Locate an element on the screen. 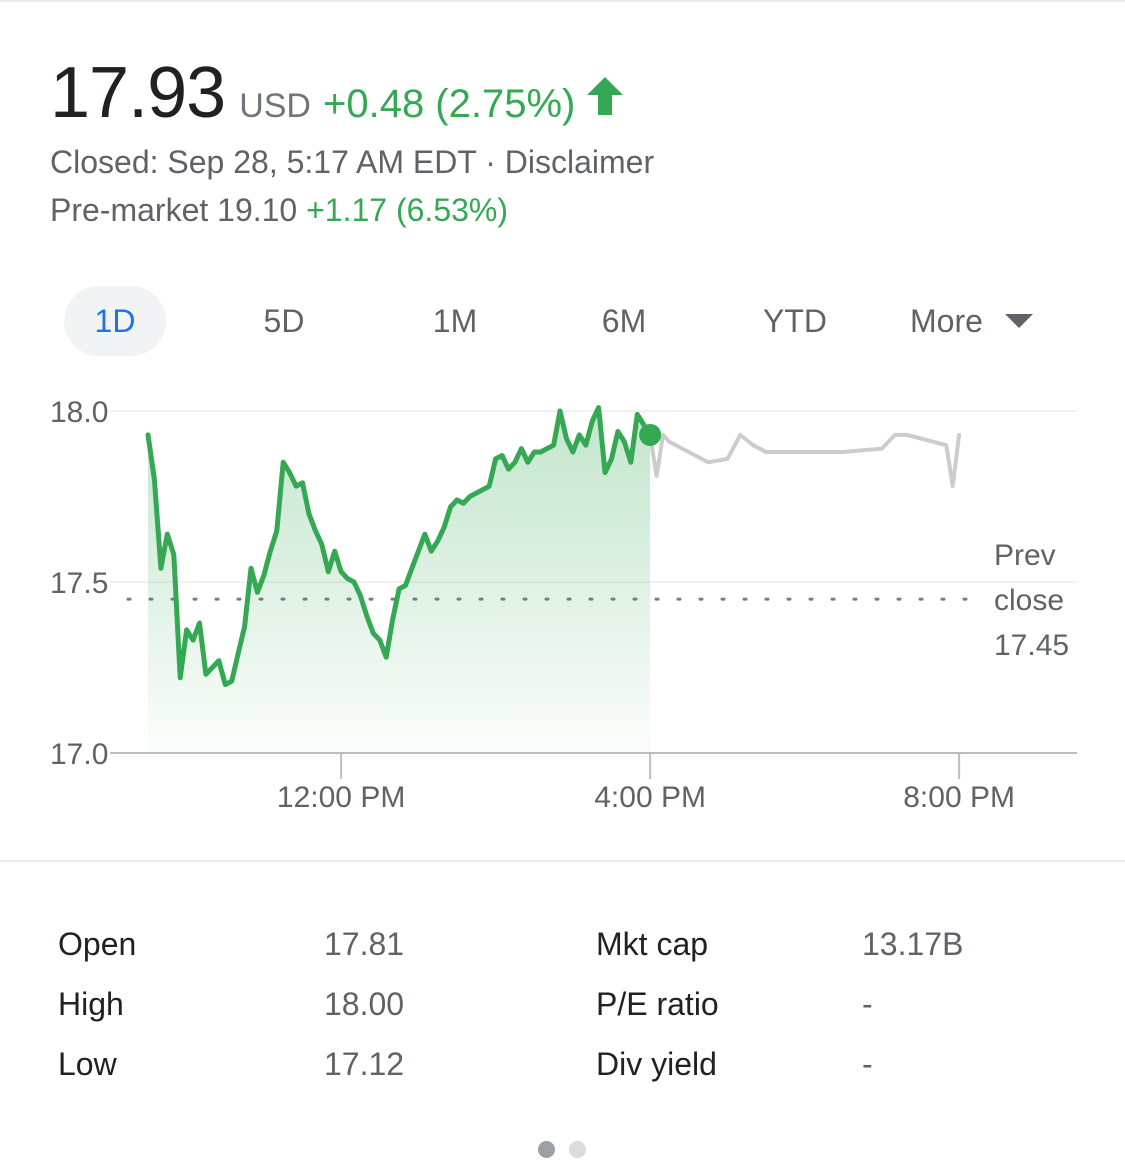  more-label: More is located at coordinates (946, 321).